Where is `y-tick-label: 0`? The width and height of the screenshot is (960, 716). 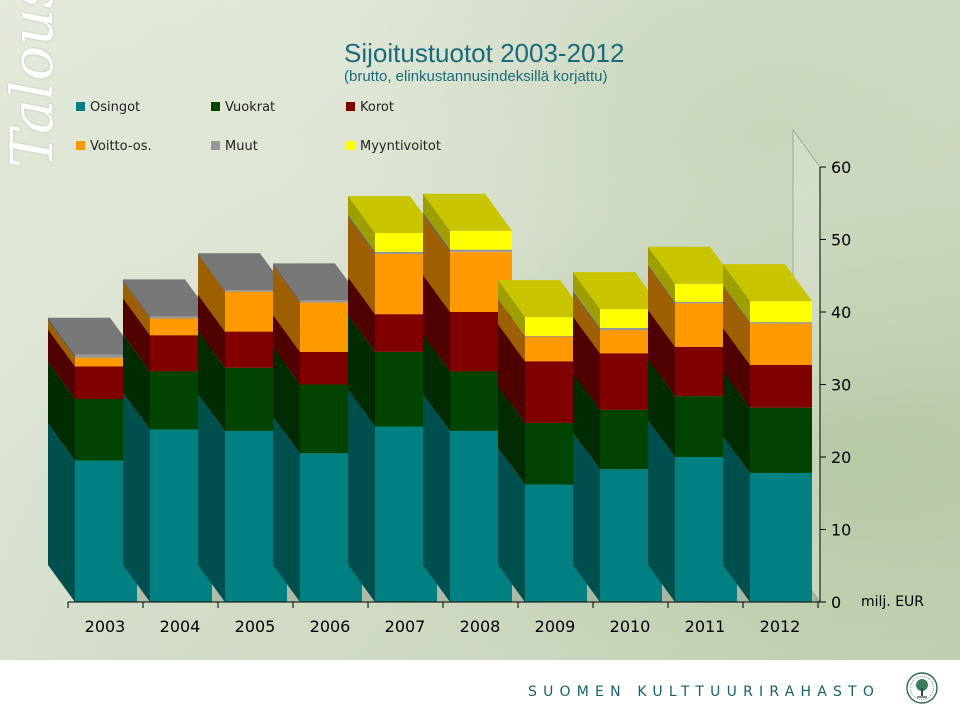 y-tick-label: 0 is located at coordinates (836, 602).